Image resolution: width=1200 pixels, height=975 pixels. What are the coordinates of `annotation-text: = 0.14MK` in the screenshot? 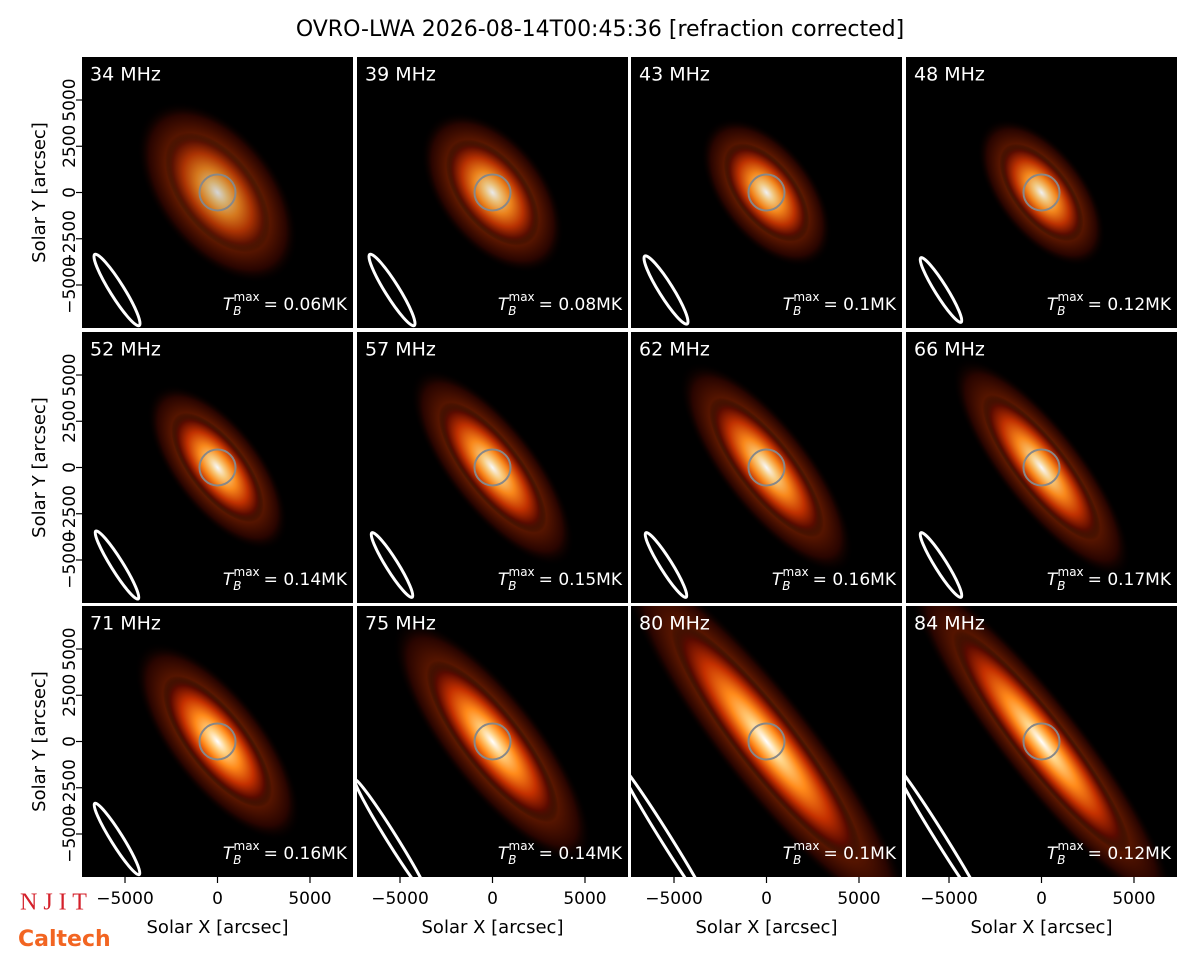 It's located at (581, 854).